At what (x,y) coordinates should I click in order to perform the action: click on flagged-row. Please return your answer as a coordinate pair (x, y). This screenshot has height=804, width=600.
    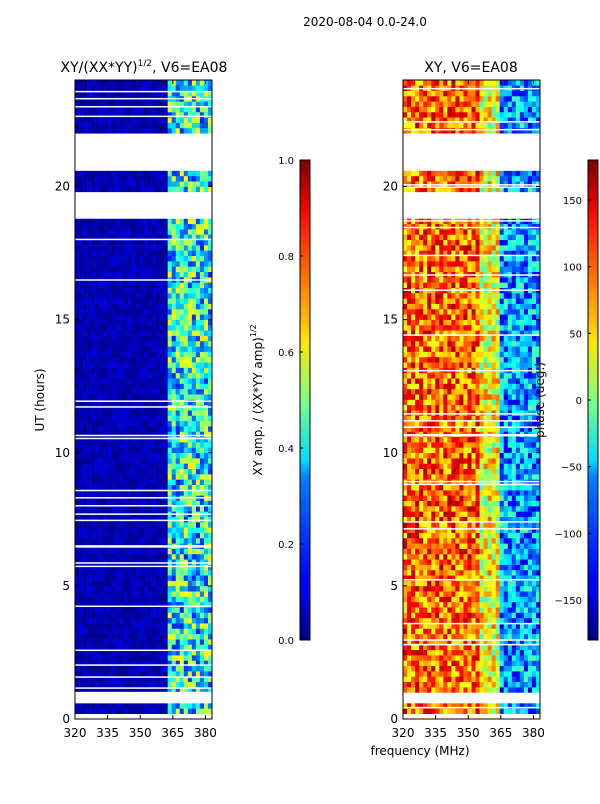
    Looking at the image, I should click on (143, 498).